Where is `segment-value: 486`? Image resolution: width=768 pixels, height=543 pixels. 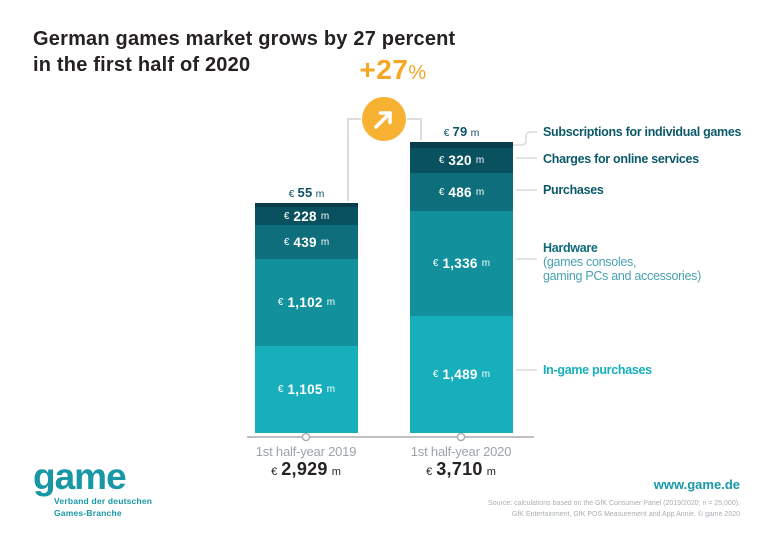
segment-value: 486 is located at coordinates (460, 192).